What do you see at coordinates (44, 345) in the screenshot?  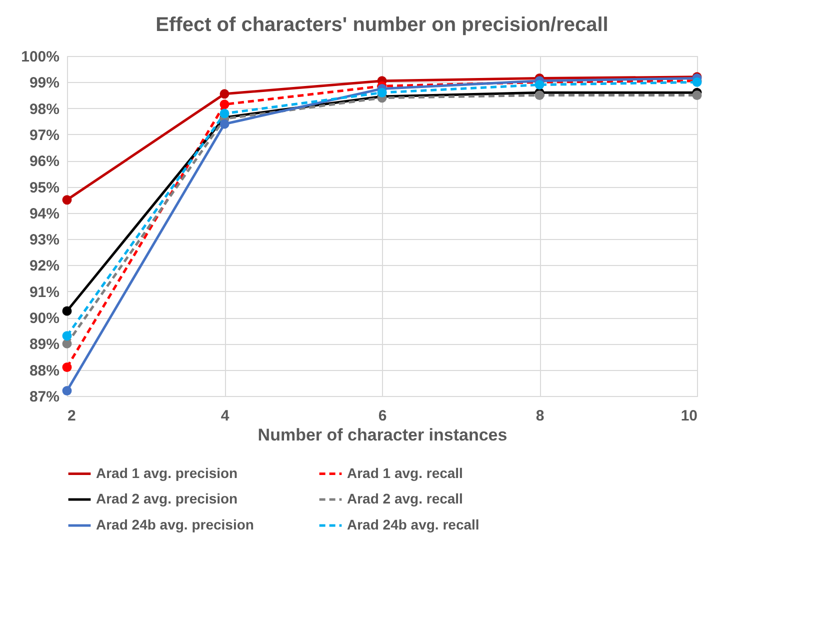 I see `y-tick-label: 89%` at bounding box center [44, 345].